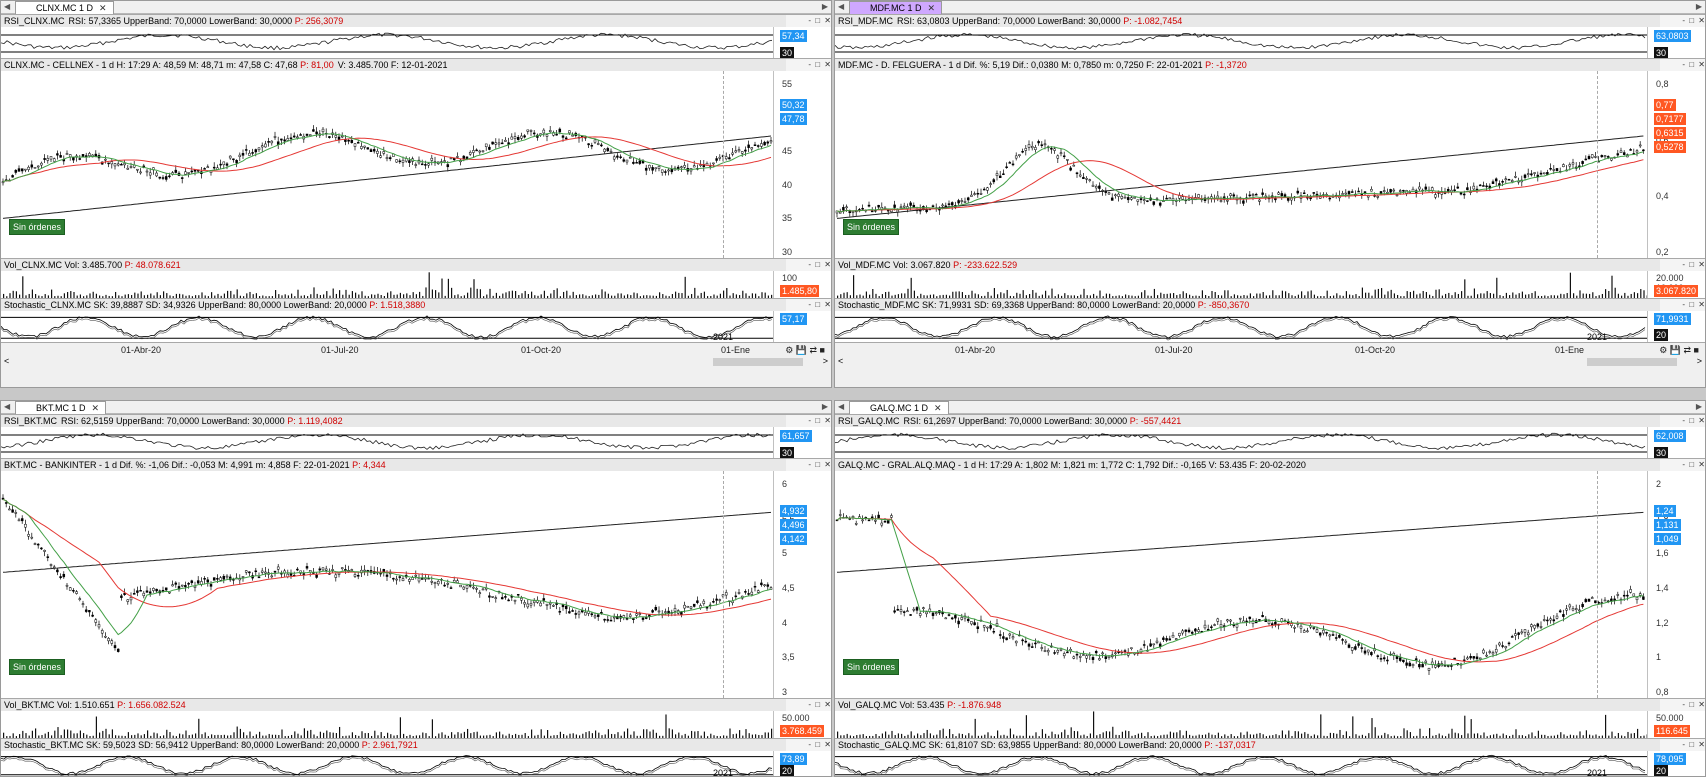 The width and height of the screenshot is (1706, 777). Describe the element at coordinates (1670, 133) in the screenshot. I see `value-tag: 0,6315` at that location.